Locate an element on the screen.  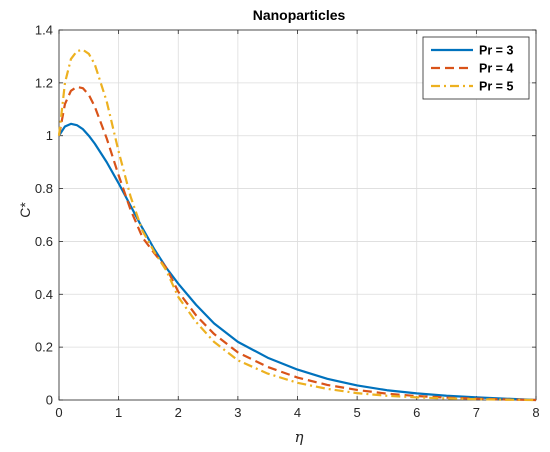
y-tick-label: 0.8 is located at coordinates (44, 188).